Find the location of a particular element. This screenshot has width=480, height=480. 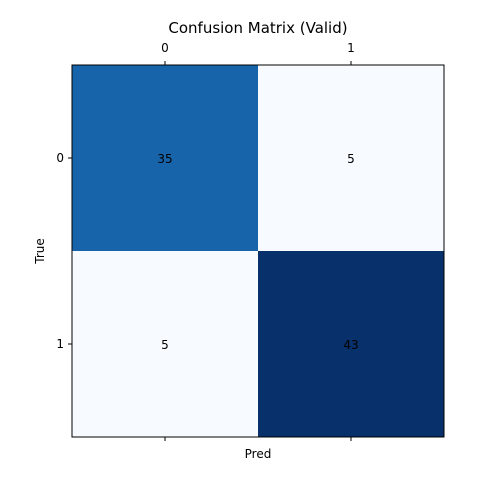

y-axis-label: True is located at coordinates (40, 251).